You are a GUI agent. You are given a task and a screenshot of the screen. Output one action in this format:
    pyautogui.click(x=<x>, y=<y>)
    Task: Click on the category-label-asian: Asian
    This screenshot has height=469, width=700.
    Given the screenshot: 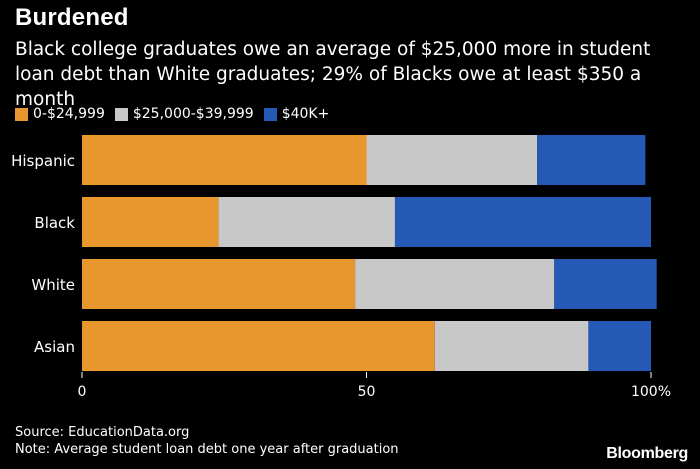 What is the action you would take?
    pyautogui.click(x=54, y=347)
    